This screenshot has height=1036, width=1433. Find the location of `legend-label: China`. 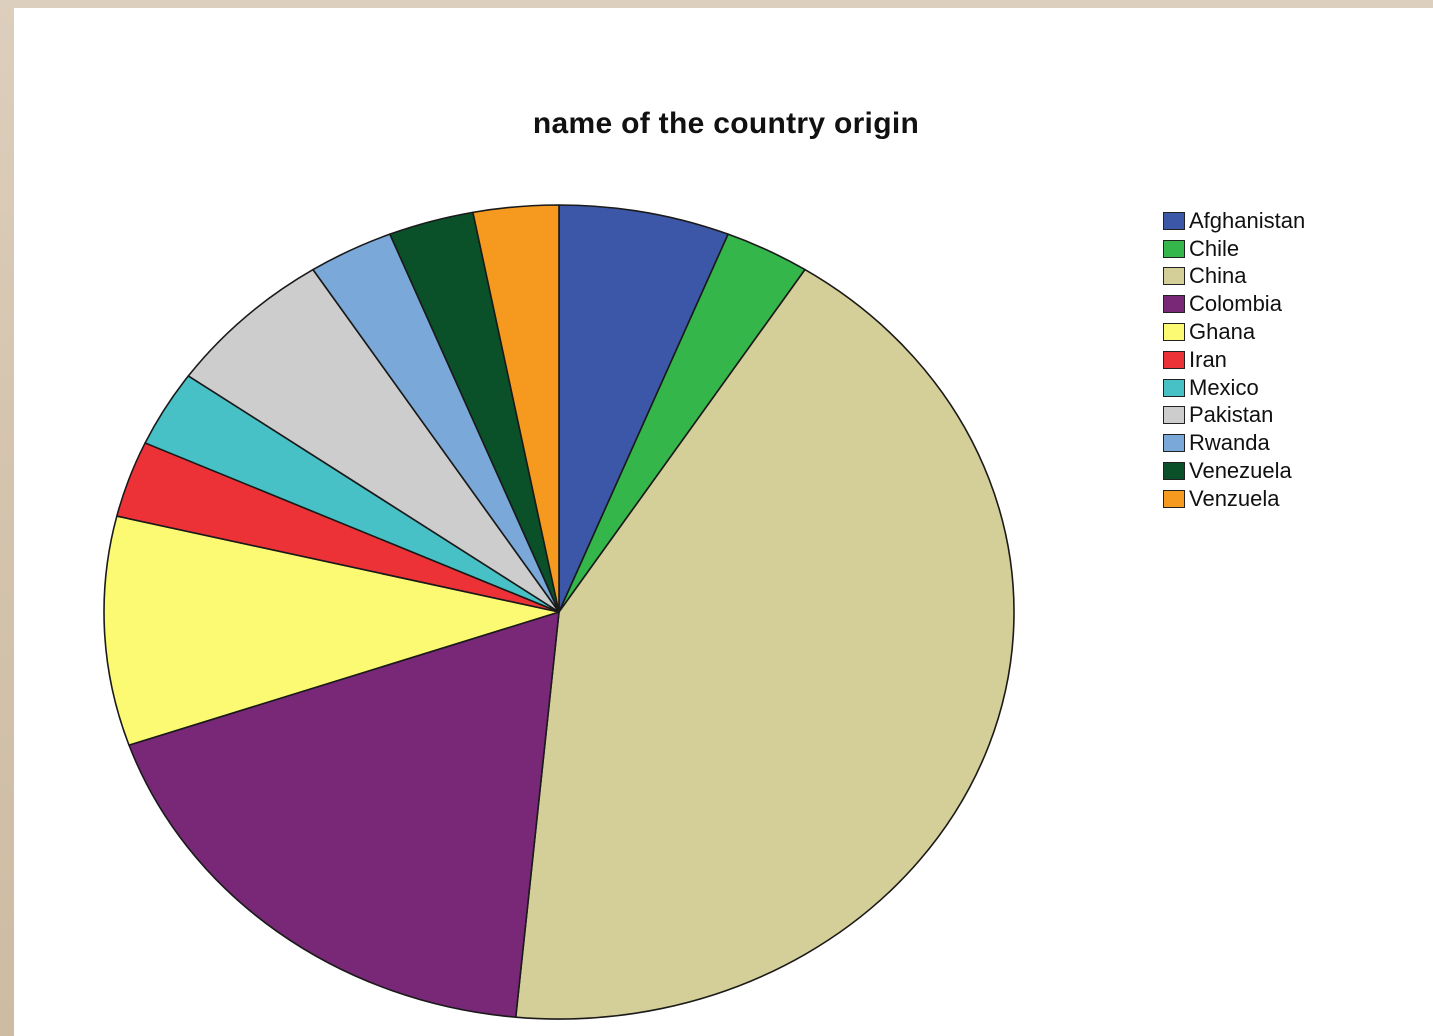

legend-label: China is located at coordinates (1218, 276).